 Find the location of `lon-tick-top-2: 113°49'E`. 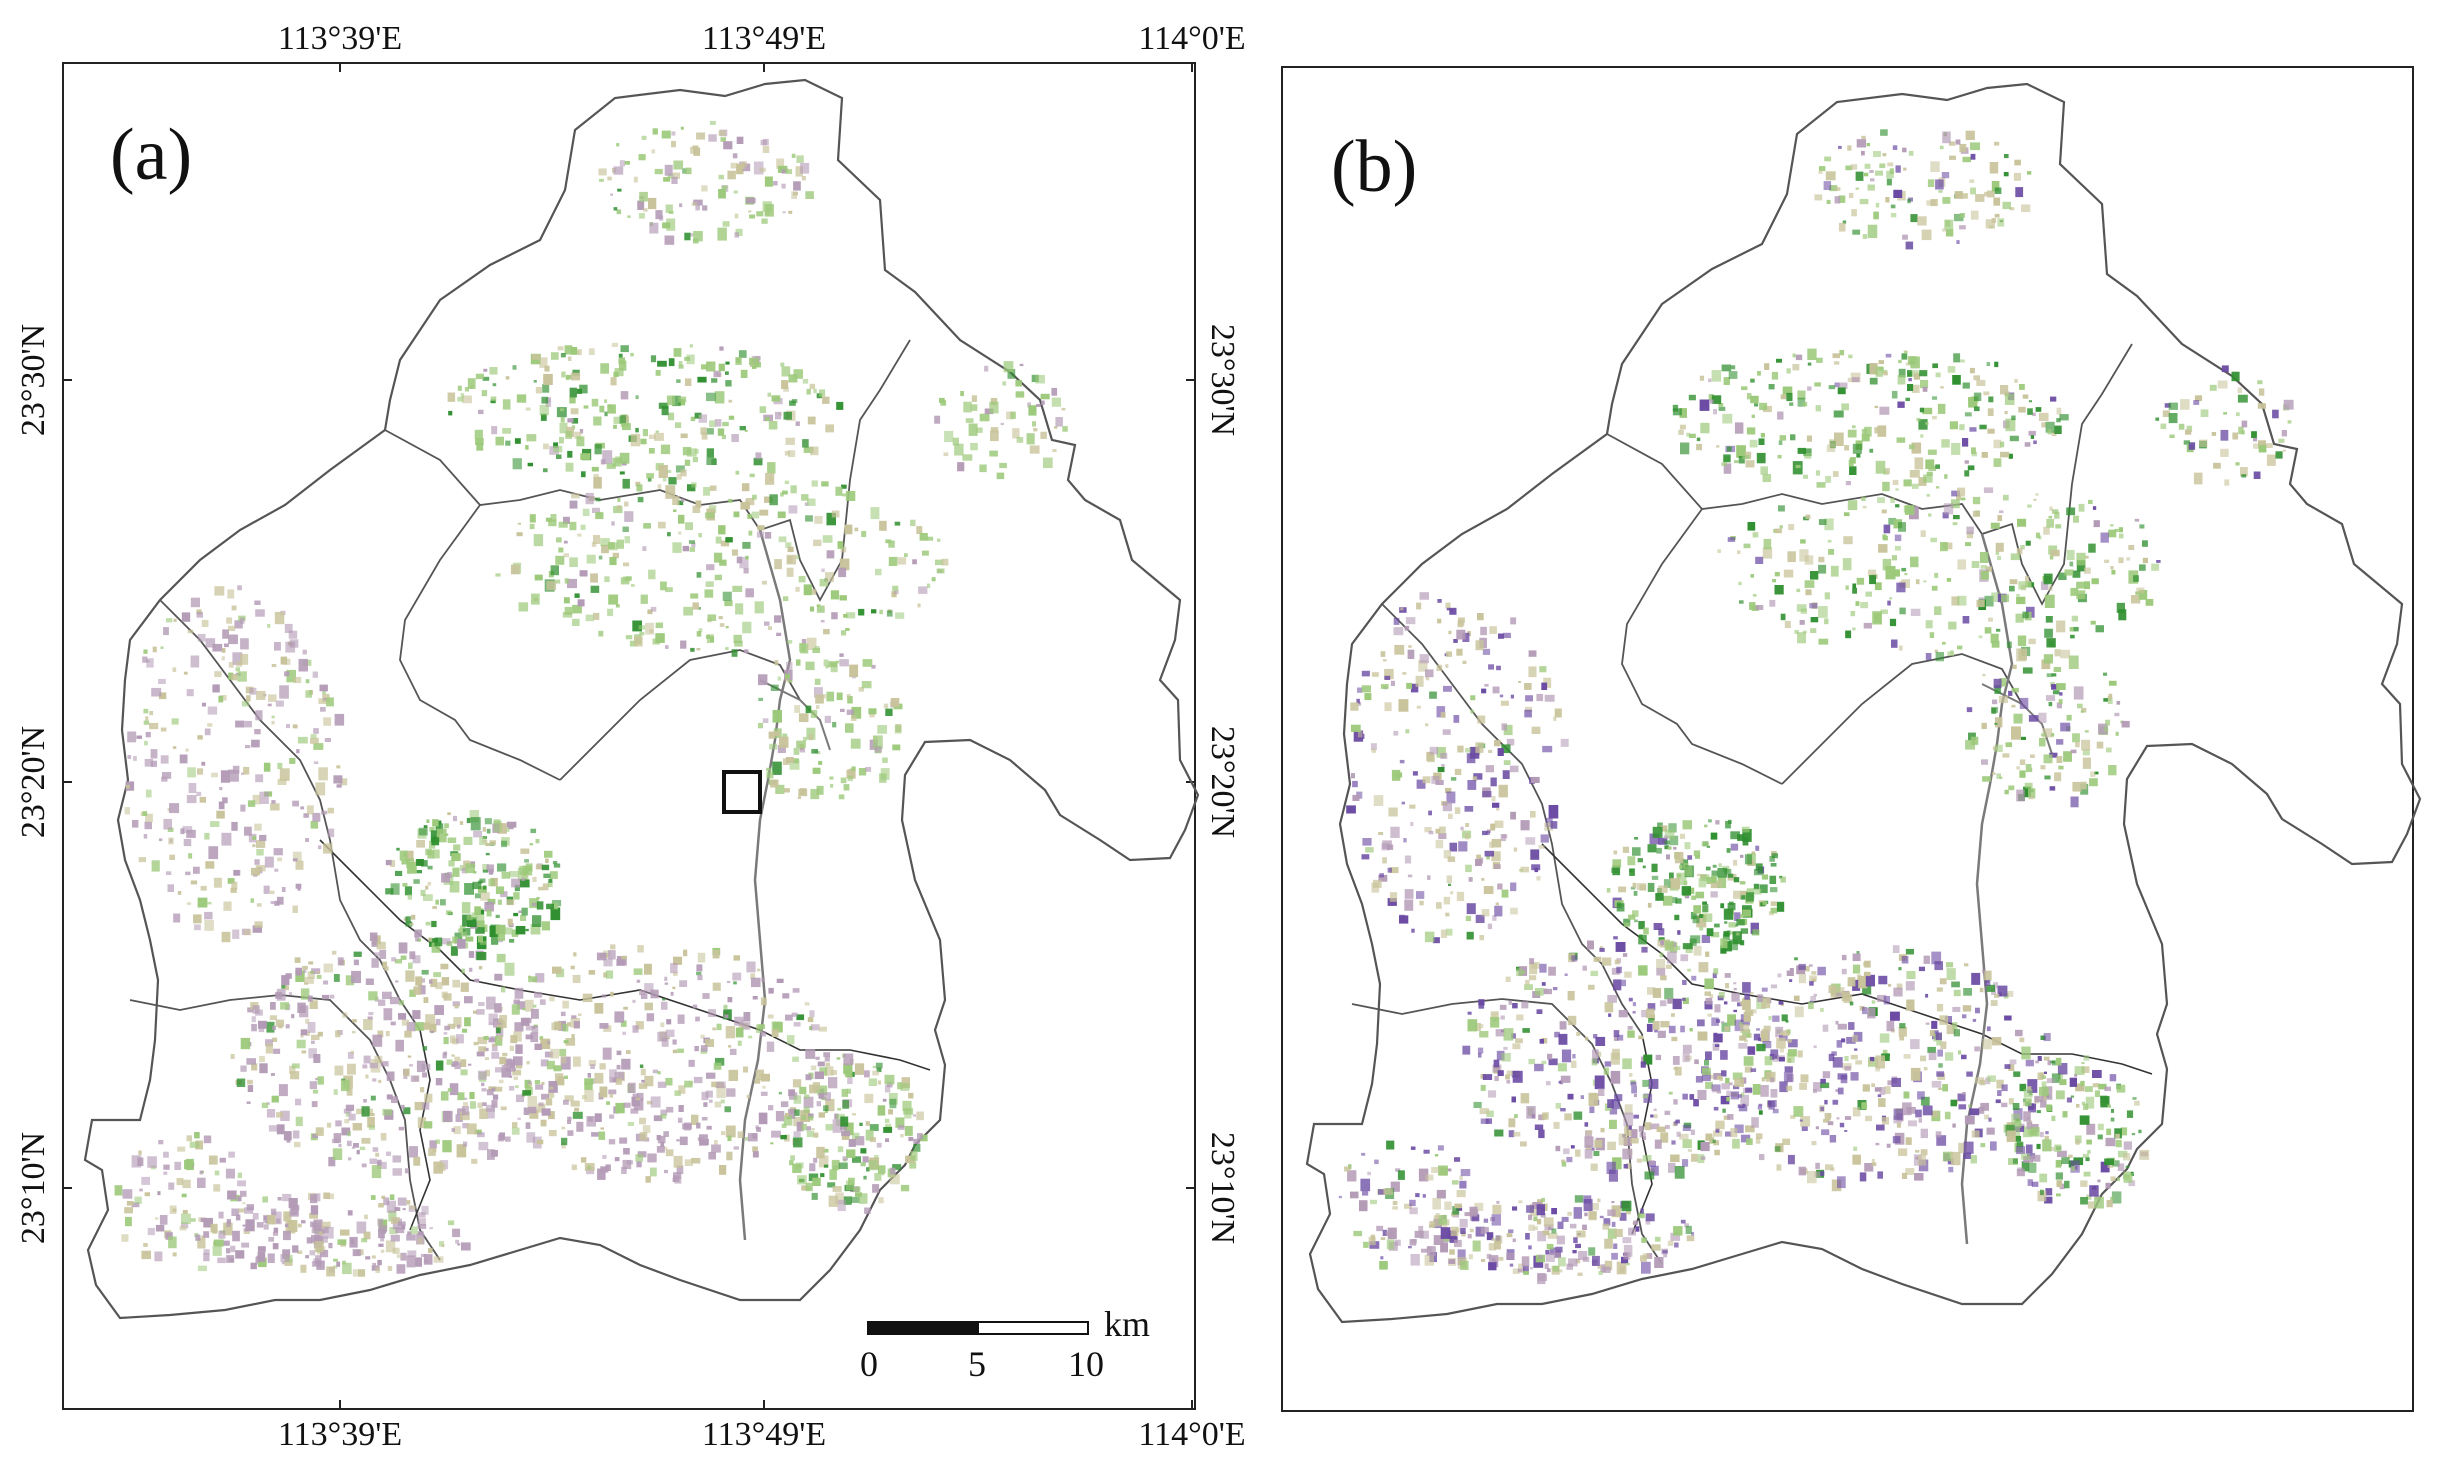

lon-tick-top-2: 113°49'E is located at coordinates (764, 38).